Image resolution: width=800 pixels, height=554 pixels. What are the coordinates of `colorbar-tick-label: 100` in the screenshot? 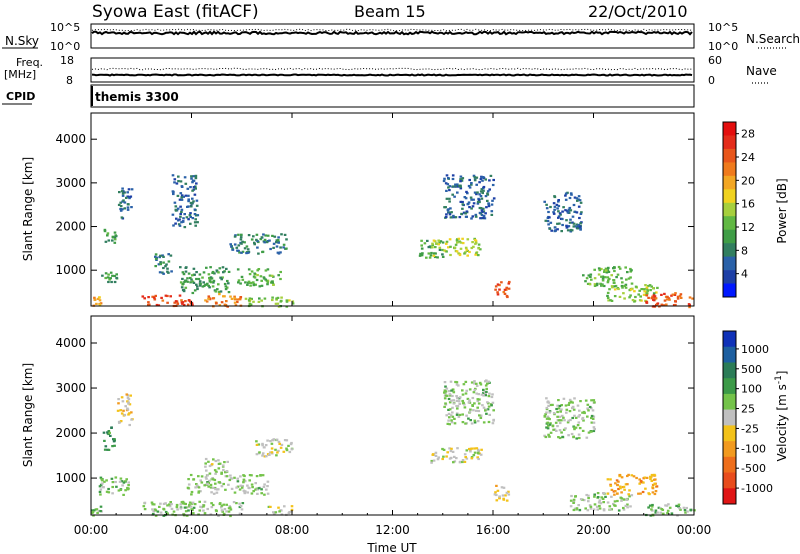 It's located at (751, 389).